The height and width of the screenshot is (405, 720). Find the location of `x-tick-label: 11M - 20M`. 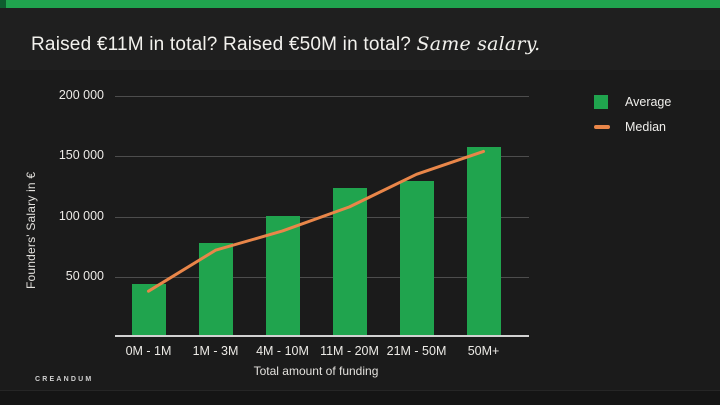

x-tick-label: 11M - 20M is located at coordinates (349, 351).